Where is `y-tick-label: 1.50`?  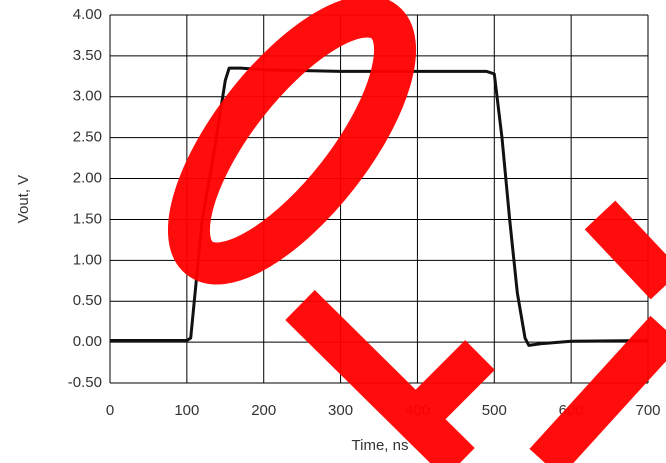 y-tick-label: 1.50 is located at coordinates (87, 218).